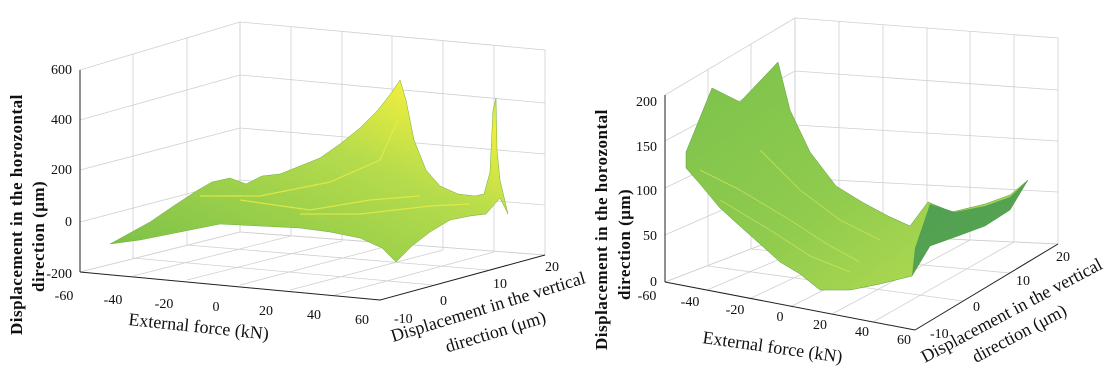 This screenshot has width=1110, height=380. Describe the element at coordinates (59, 274) in the screenshot. I see `svg-text: -200` at that location.